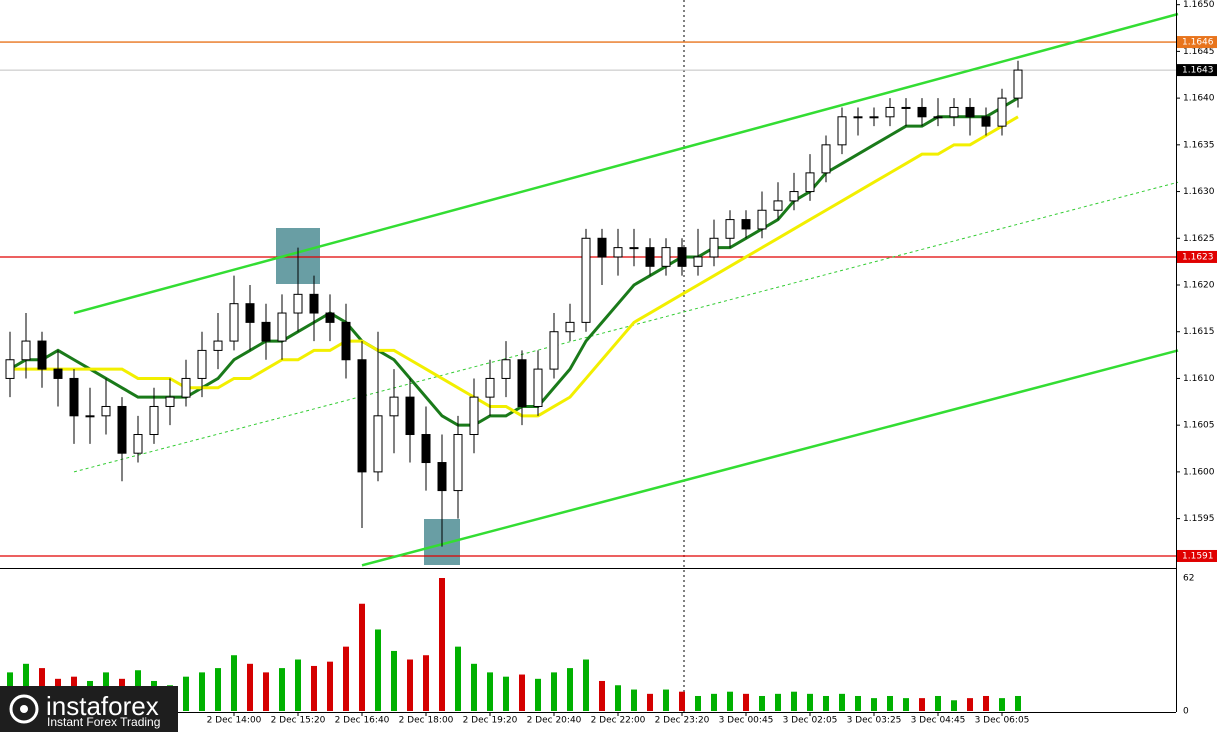  Describe the element at coordinates (490, 721) in the screenshot. I see `x-tick-label: 2 Dec 19:20` at that location.